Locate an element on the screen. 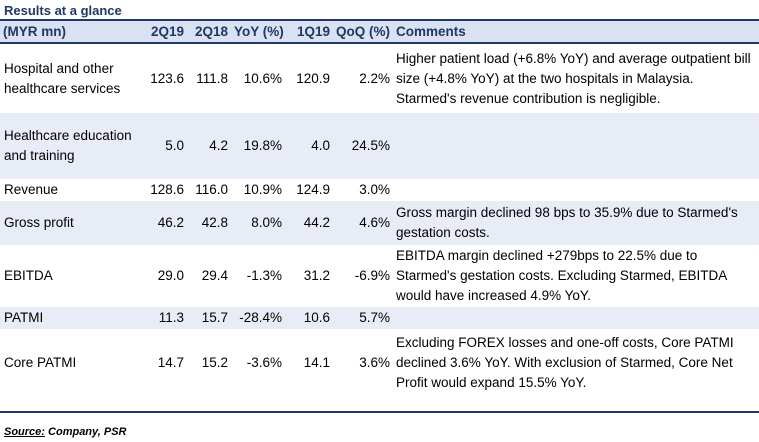  cell-yoy: 19.8% is located at coordinates (258, 146).